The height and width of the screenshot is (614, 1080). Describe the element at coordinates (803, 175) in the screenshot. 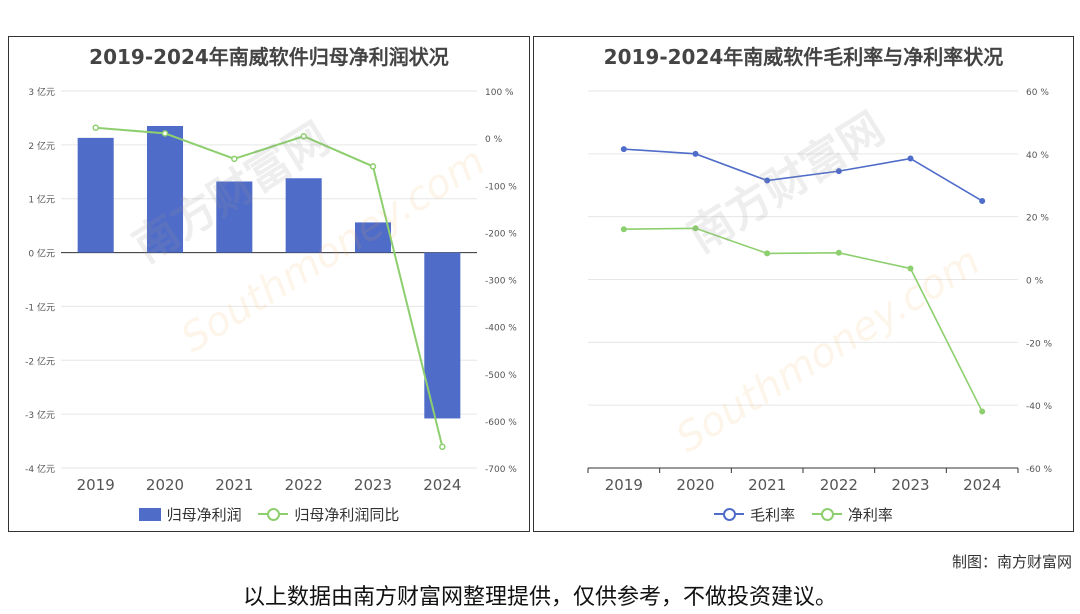

I see `line-gross-margin` at that location.